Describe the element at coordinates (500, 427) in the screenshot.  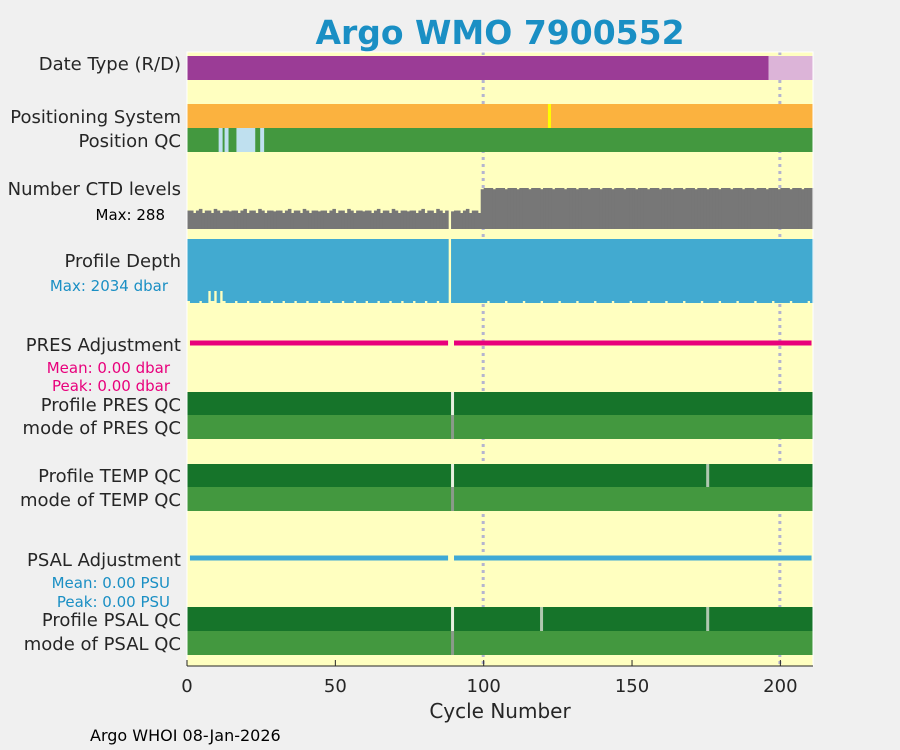
I see `mode-pres-qc-bar` at that location.